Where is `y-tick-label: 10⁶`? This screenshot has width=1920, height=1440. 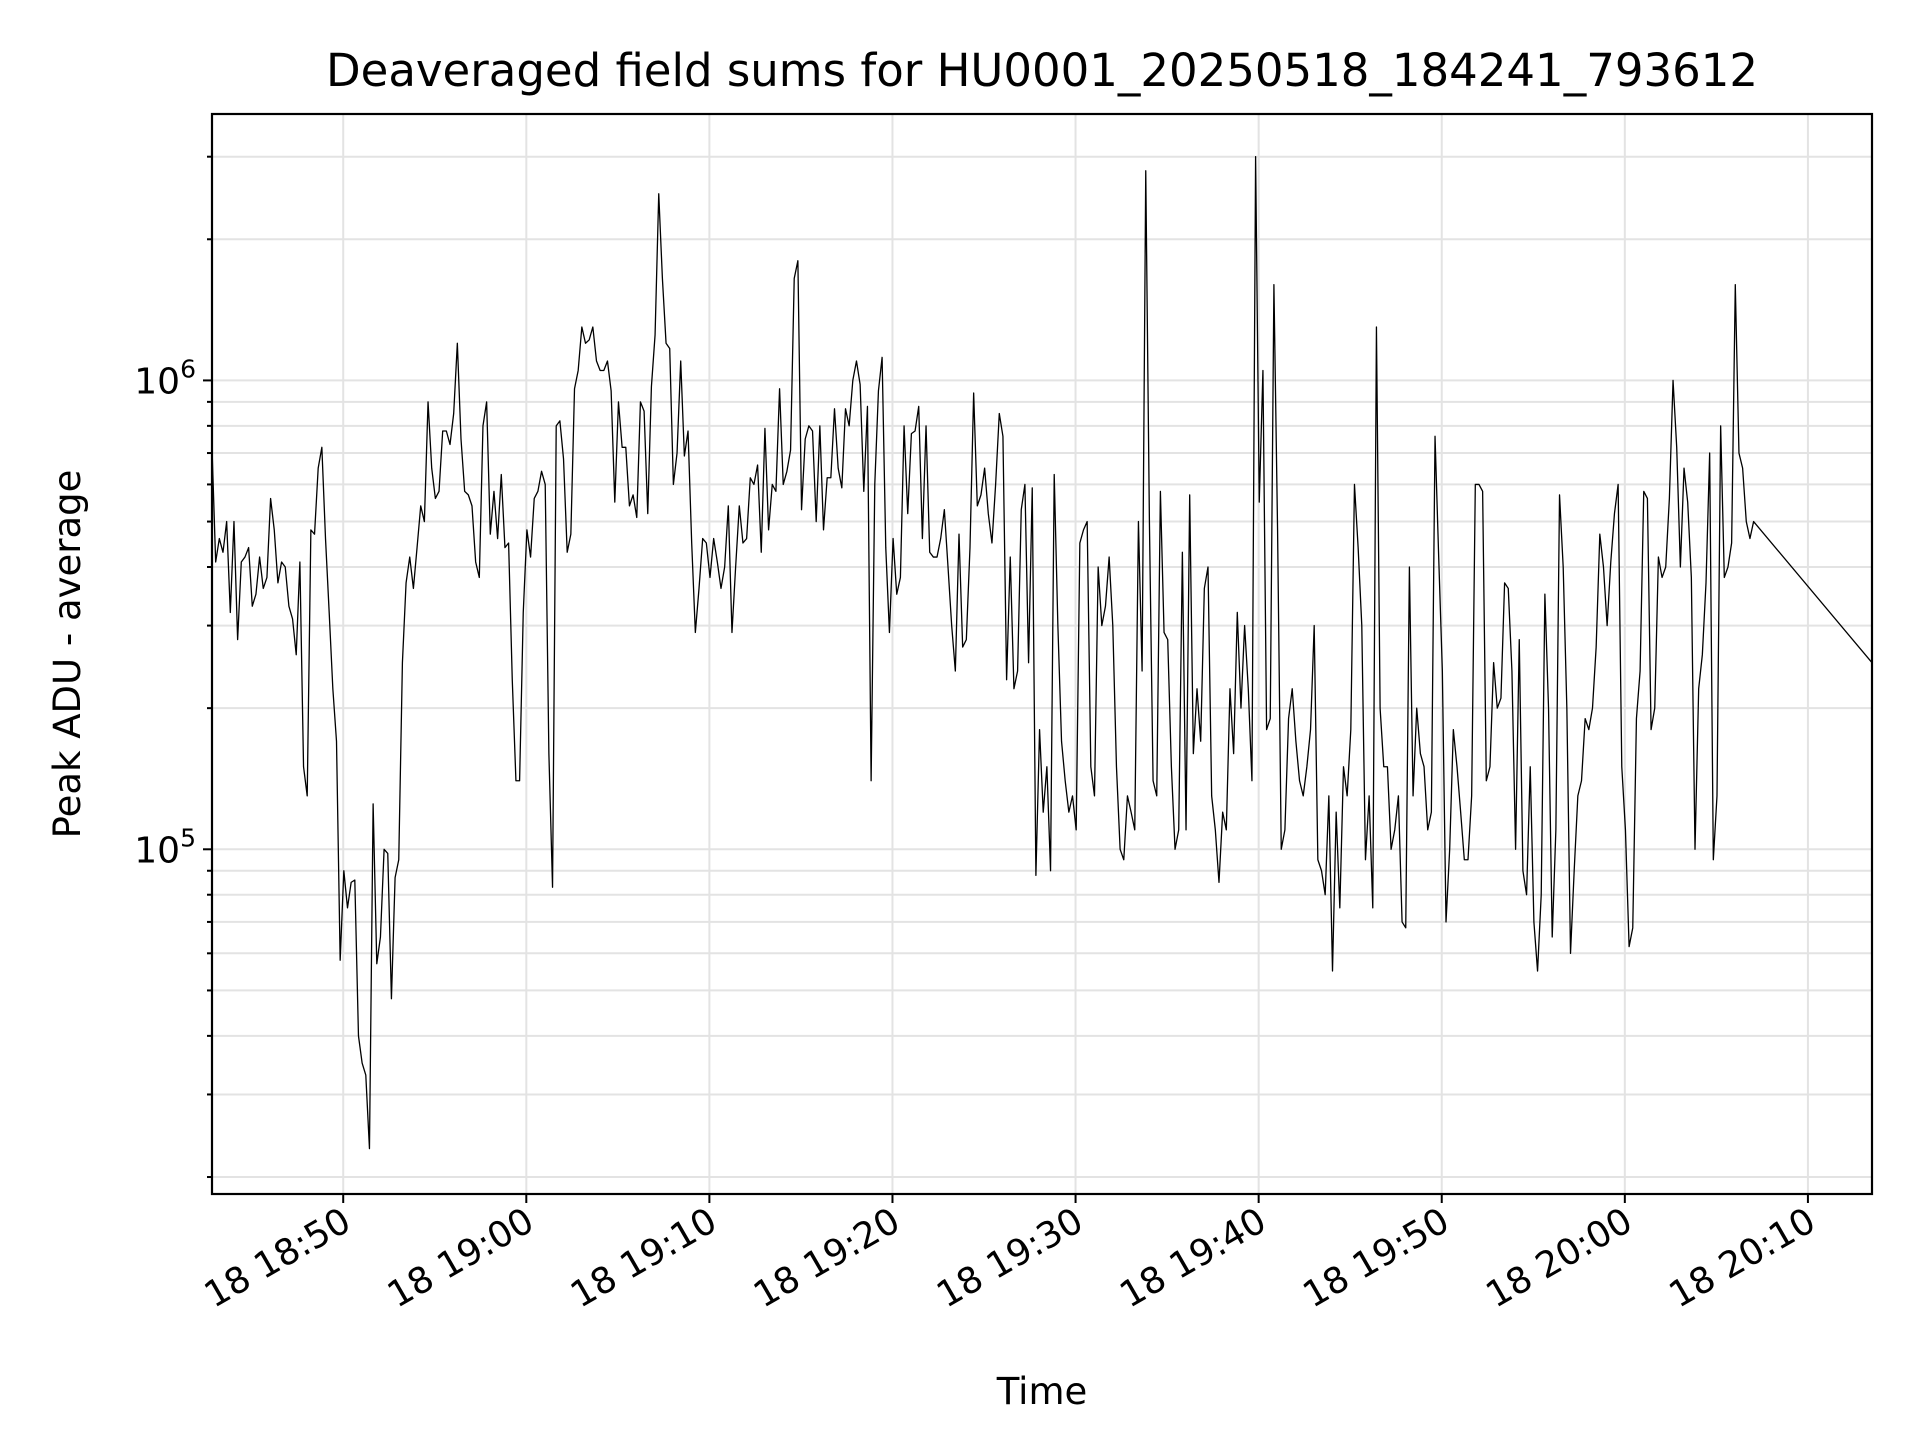 y-tick-label: 10⁶ is located at coordinates (165, 378).